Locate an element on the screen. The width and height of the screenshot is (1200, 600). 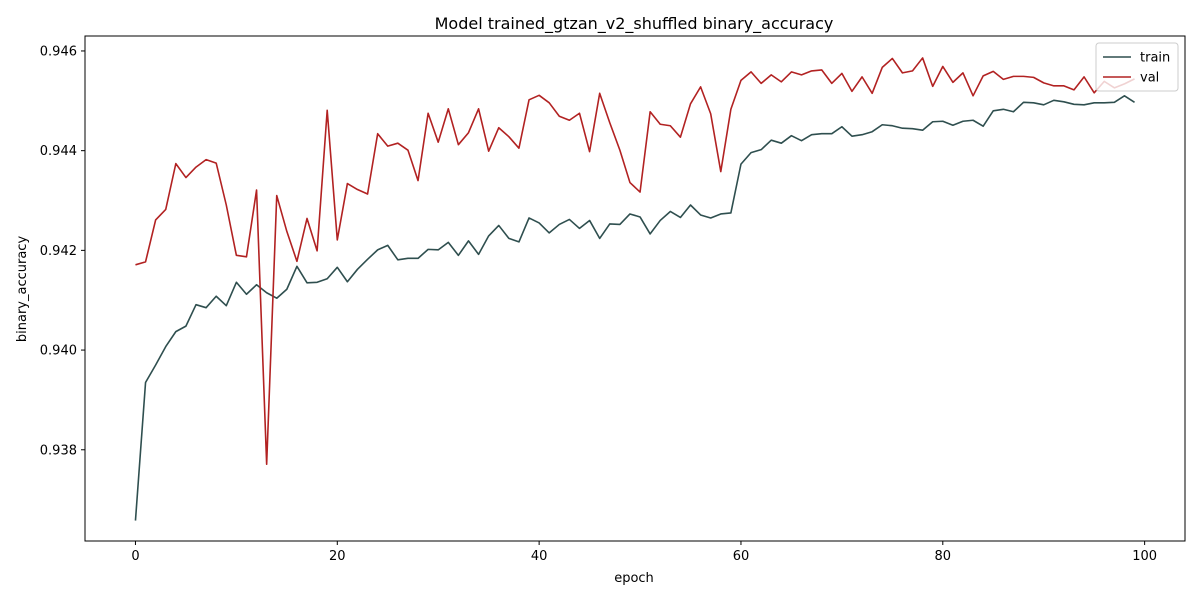
y-axis: 0.938 0.940 0.942 0.944 0.946 is located at coordinates (62, 251).